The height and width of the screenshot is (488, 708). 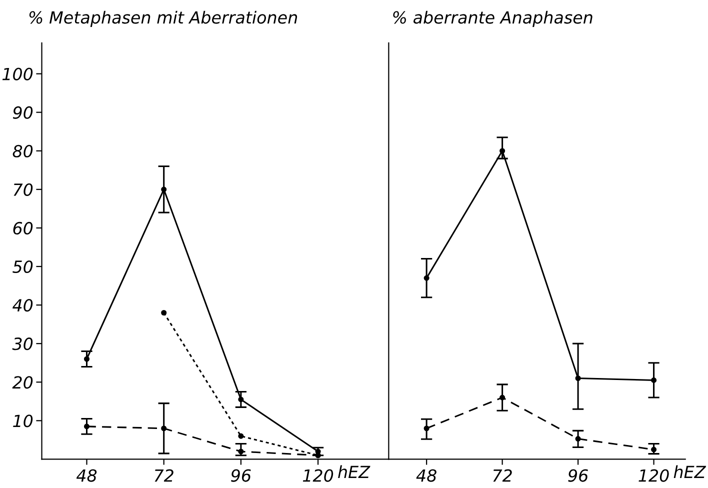 What do you see at coordinates (22, 344) in the screenshot?
I see `y-tick-label: 30` at bounding box center [22, 344].